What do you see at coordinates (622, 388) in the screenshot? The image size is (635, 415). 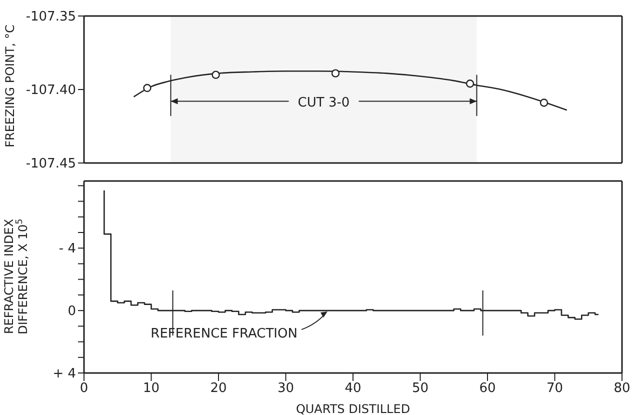 I see `x-tick-label: 80` at bounding box center [622, 388].